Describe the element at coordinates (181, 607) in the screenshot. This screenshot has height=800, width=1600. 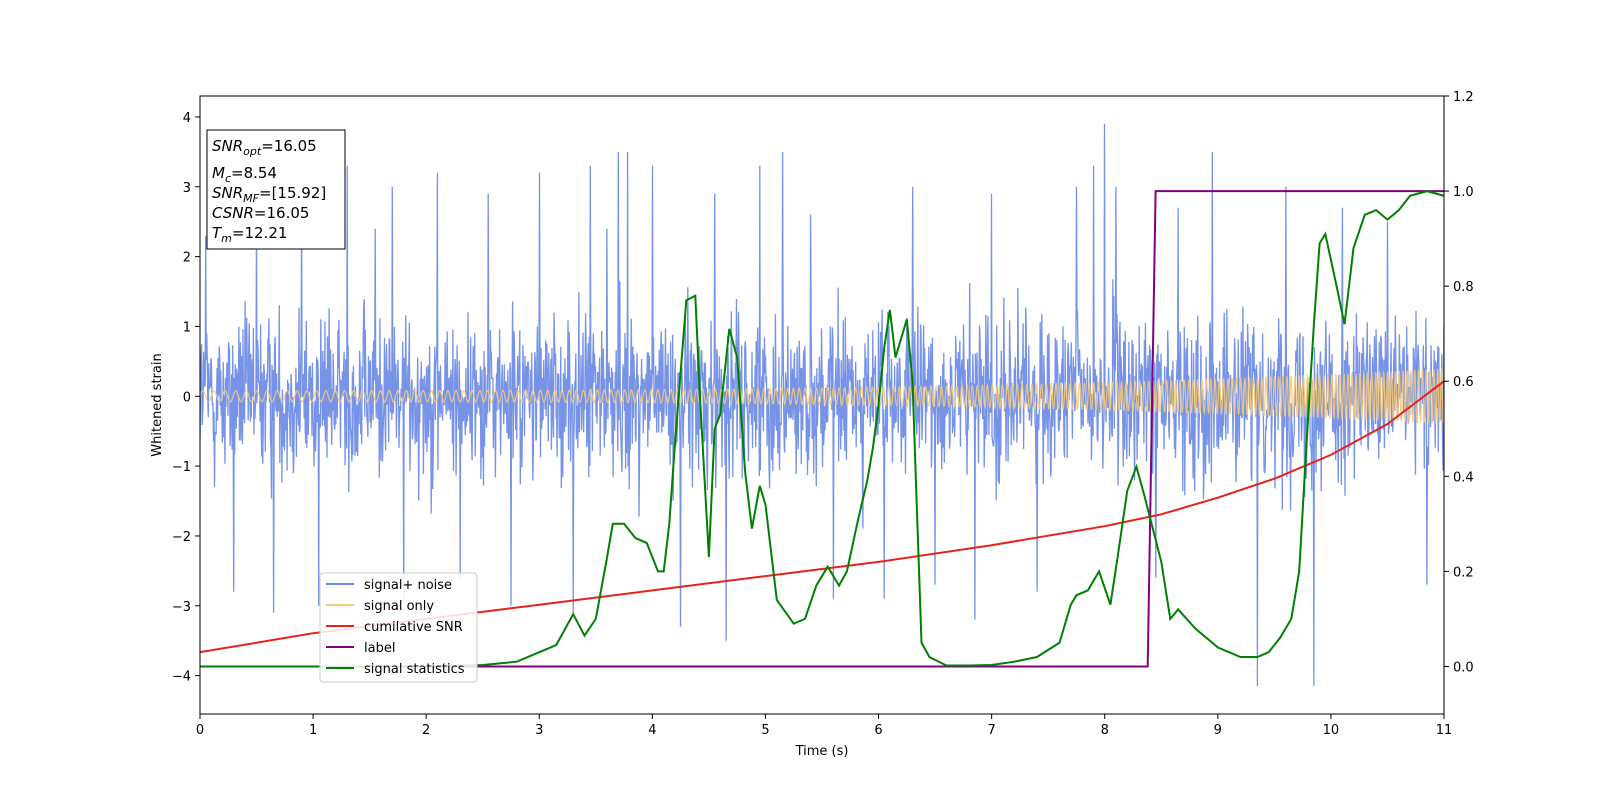
I see `y-tick-label-left: −3` at that location.